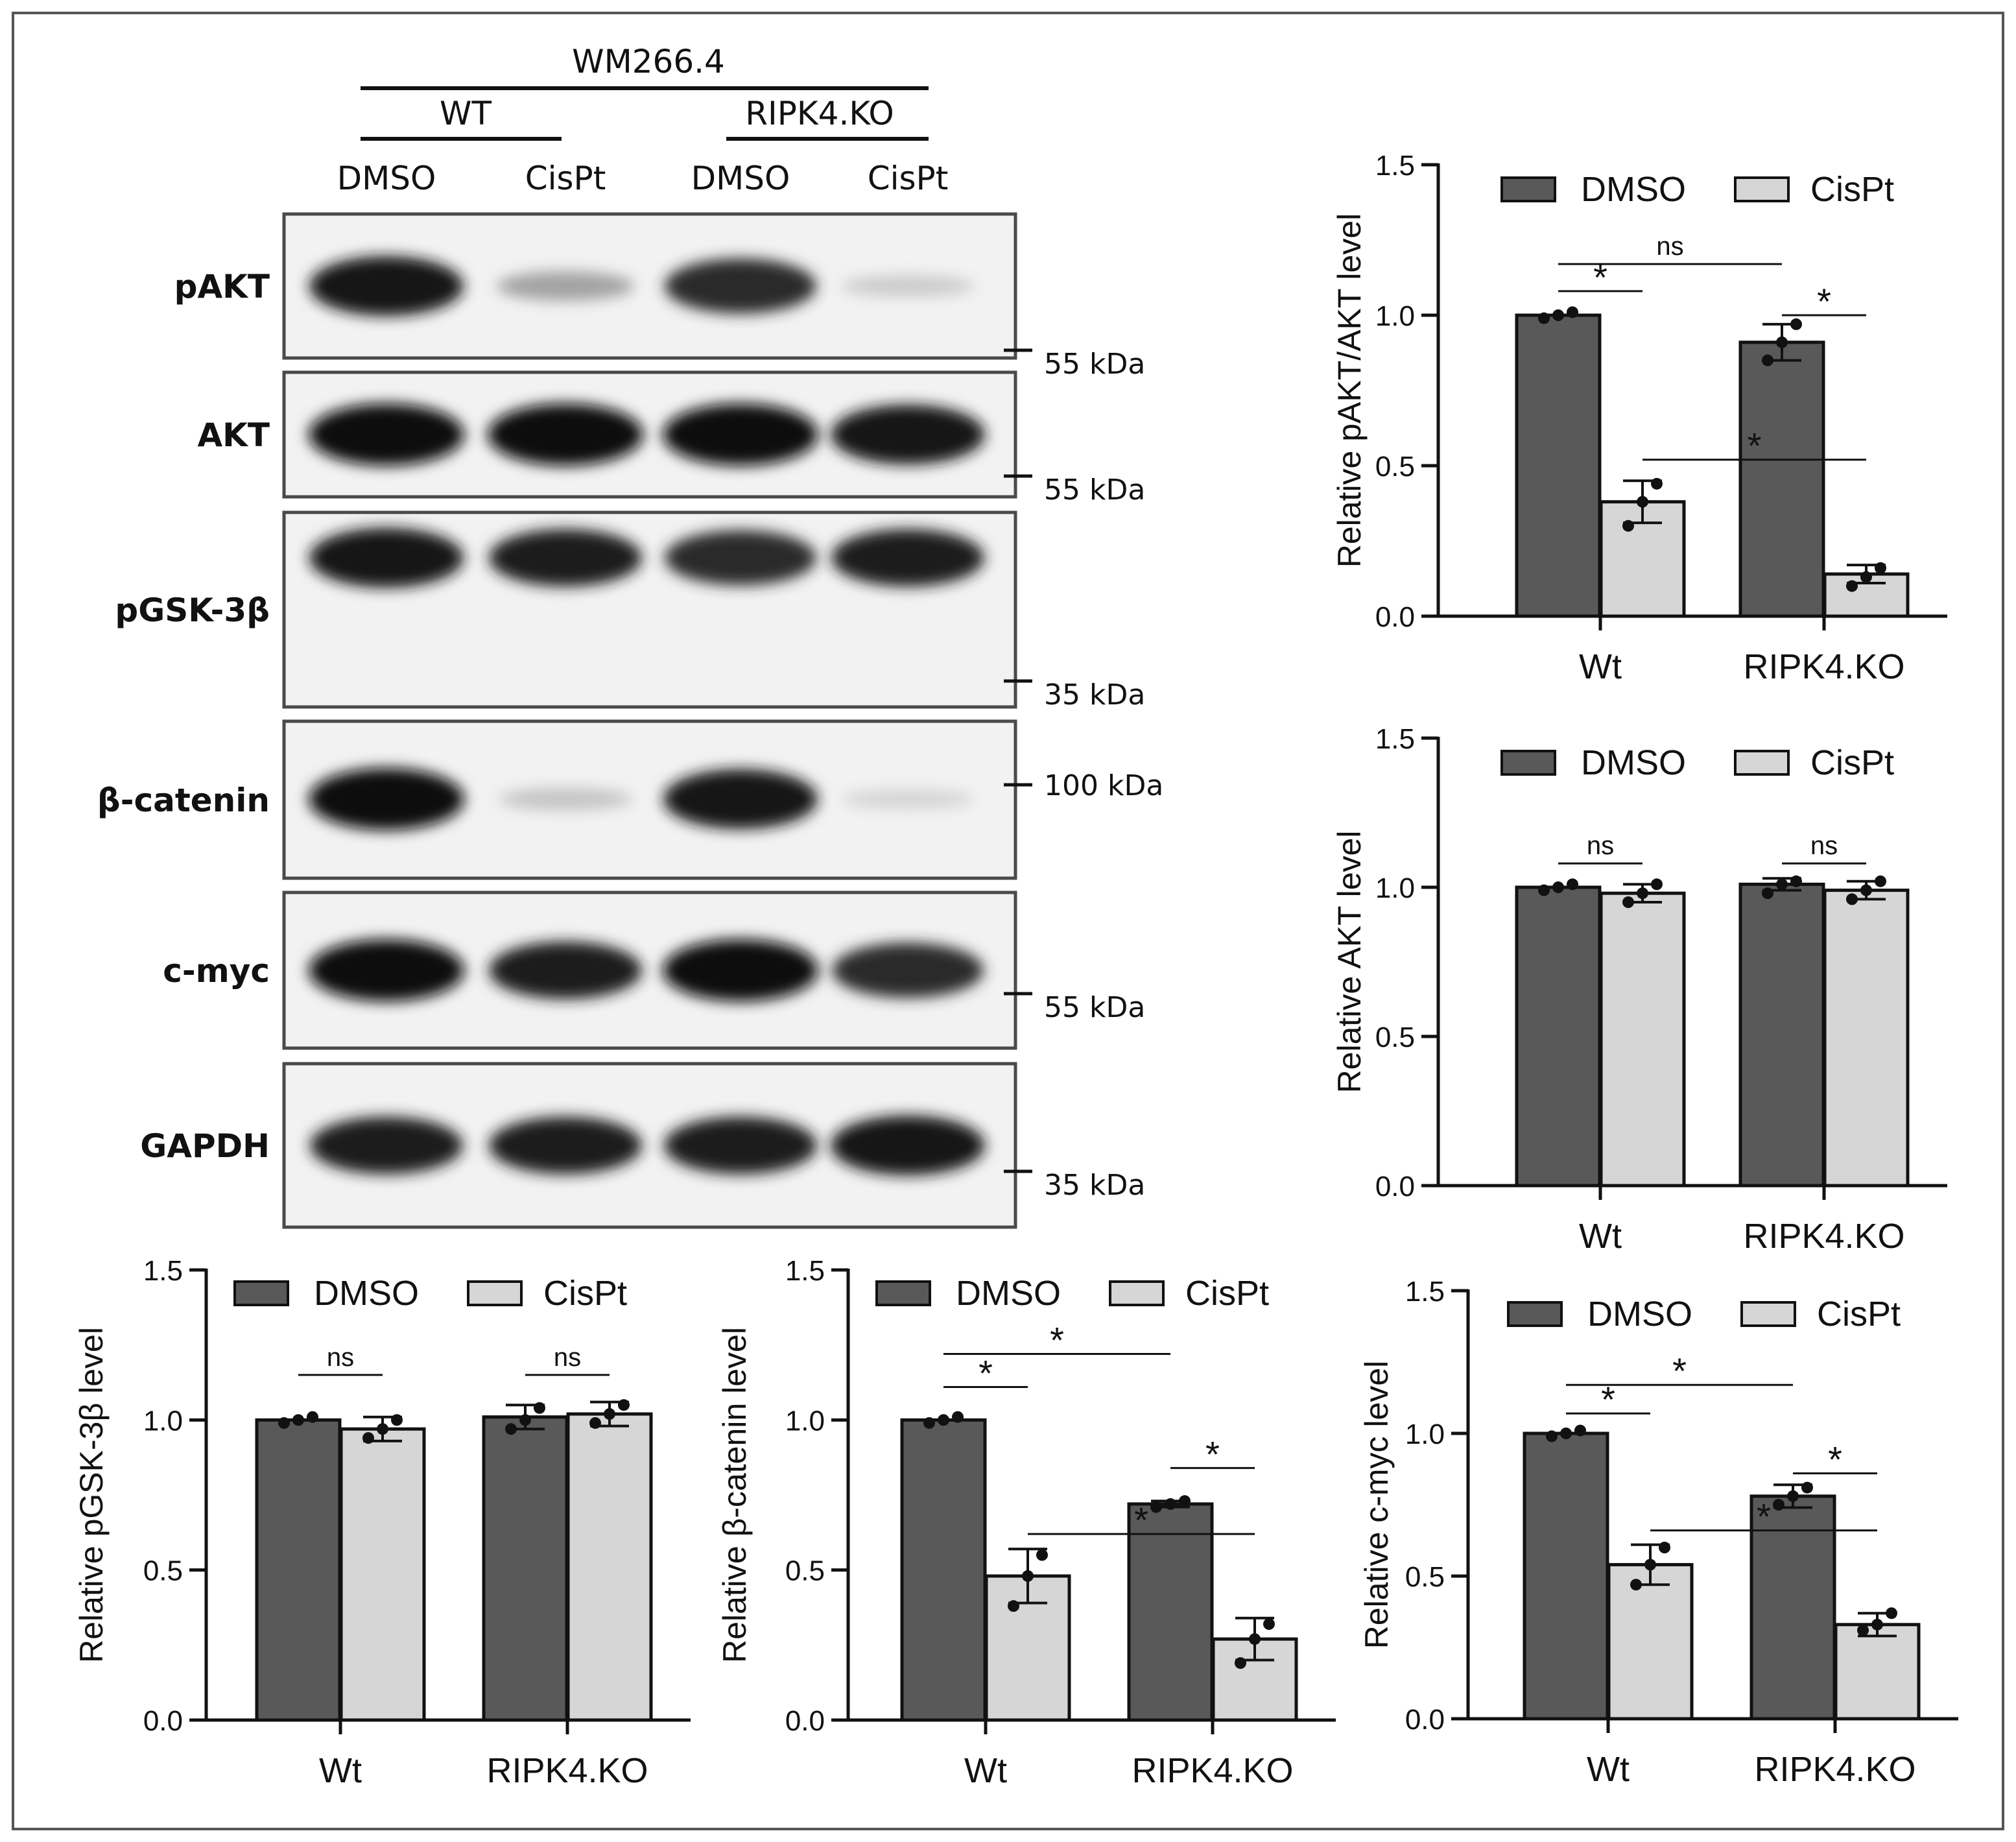 The height and width of the screenshot is (1842, 2016). What do you see at coordinates (222, 286) in the screenshot?
I see `blot-protein-label: pAKT` at bounding box center [222, 286].